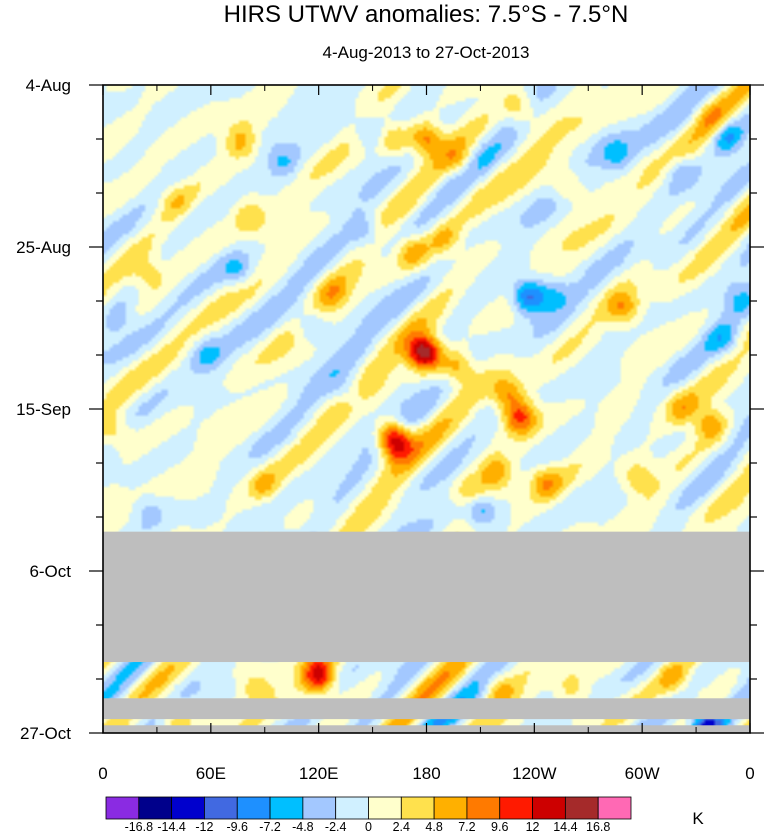  What do you see at coordinates (642, 773) in the screenshot?
I see `x-tick-label: 60W` at bounding box center [642, 773].